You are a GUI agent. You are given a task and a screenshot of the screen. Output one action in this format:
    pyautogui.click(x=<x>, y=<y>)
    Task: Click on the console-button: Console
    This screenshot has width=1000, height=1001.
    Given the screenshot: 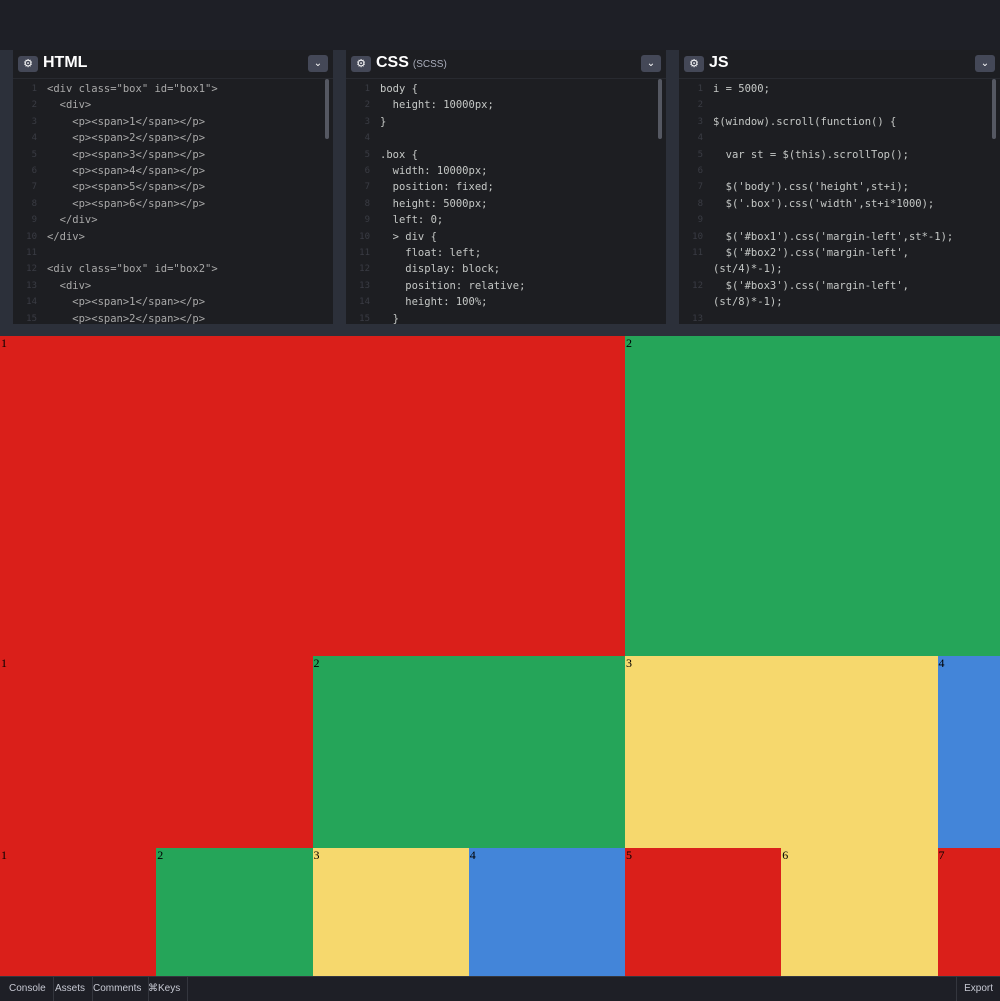 What is the action you would take?
    pyautogui.click(x=28, y=989)
    